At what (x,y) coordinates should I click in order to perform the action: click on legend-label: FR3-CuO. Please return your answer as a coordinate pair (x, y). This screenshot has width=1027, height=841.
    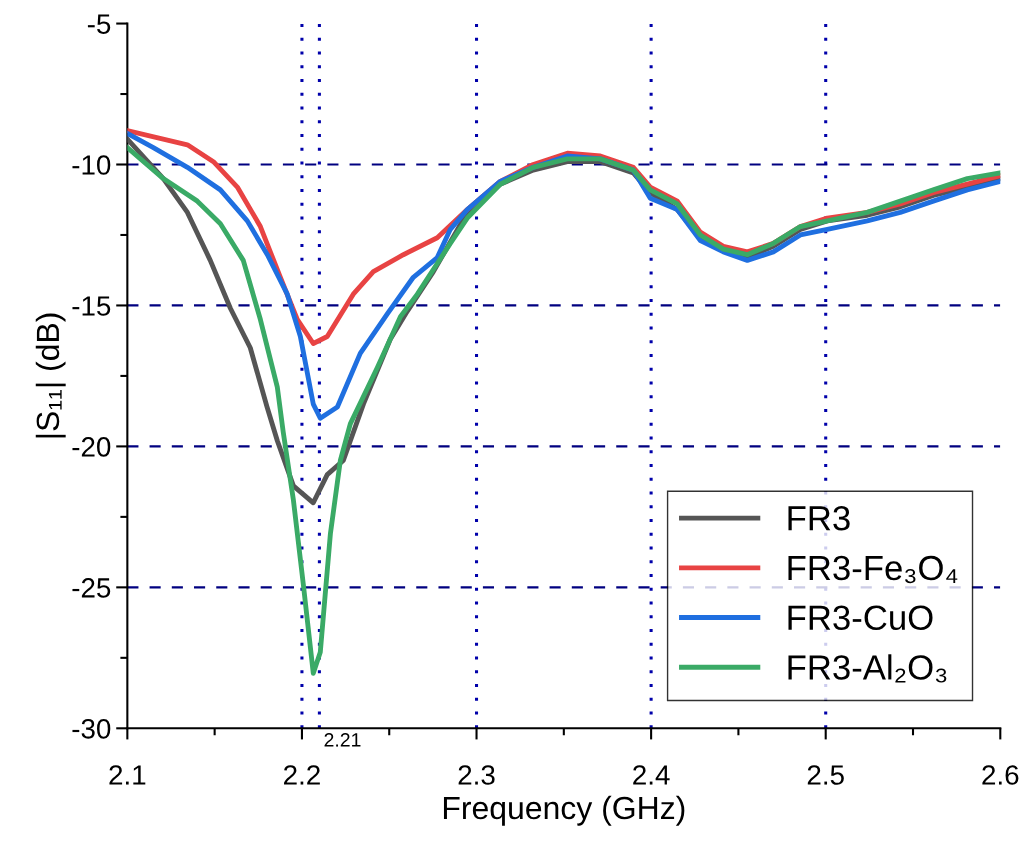
    Looking at the image, I should click on (860, 618).